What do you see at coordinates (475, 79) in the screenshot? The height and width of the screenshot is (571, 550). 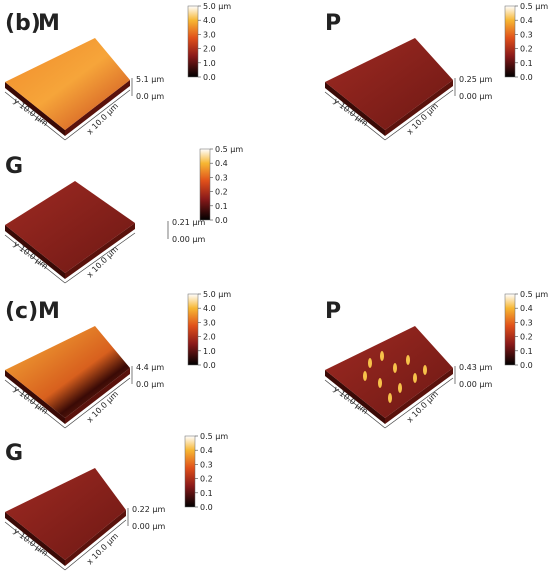 I see `z-max-label: 0.25 µm` at bounding box center [475, 79].